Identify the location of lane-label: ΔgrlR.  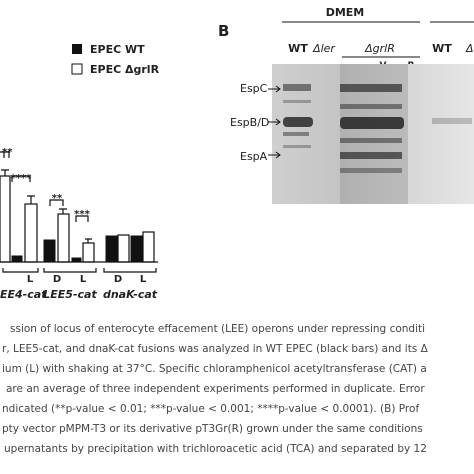
(379, 48).